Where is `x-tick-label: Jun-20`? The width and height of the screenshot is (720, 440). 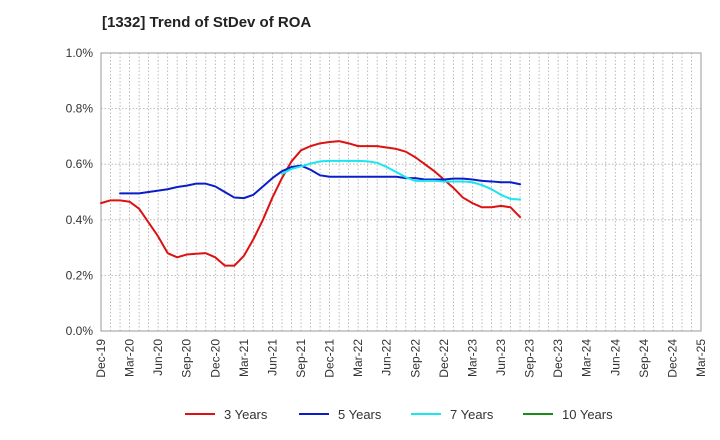
x-tick-label: Jun-20 is located at coordinates (158, 357).